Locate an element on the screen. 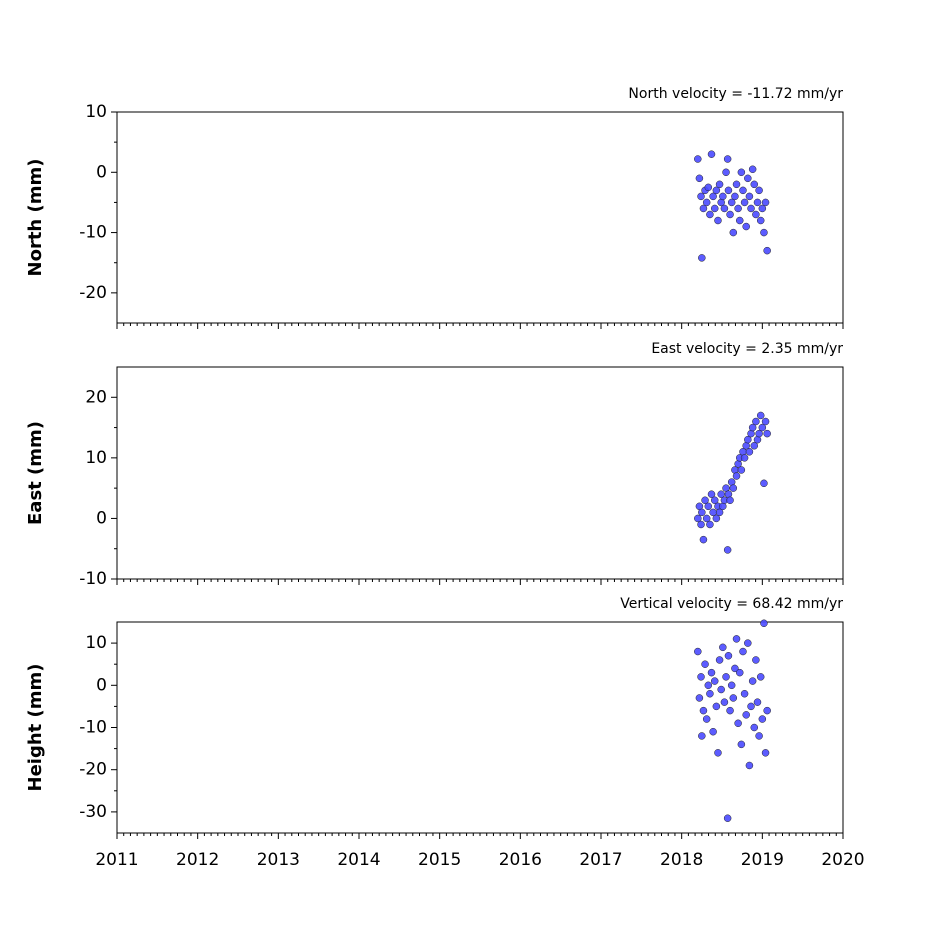 This screenshot has width=937, height=937. x-tick-label: 2019 is located at coordinates (762, 860).